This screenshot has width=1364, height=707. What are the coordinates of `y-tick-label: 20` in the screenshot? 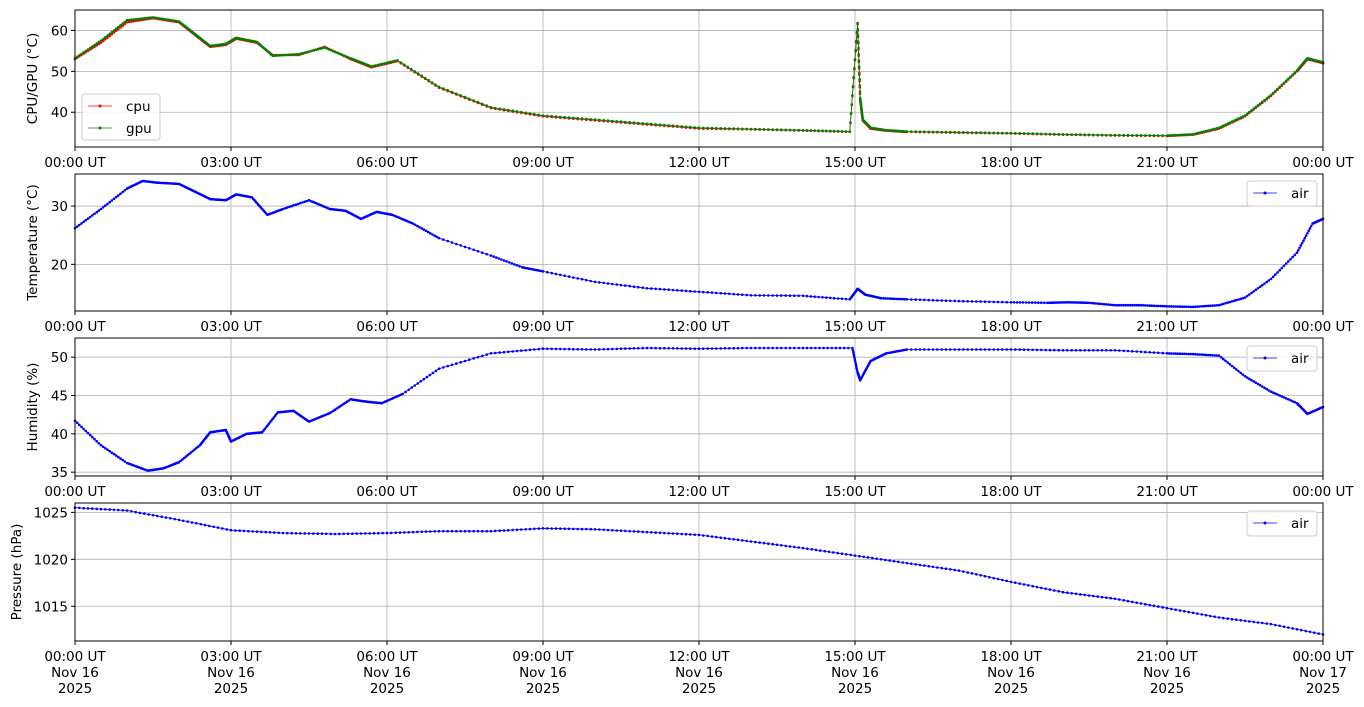 It's located at (59, 265).